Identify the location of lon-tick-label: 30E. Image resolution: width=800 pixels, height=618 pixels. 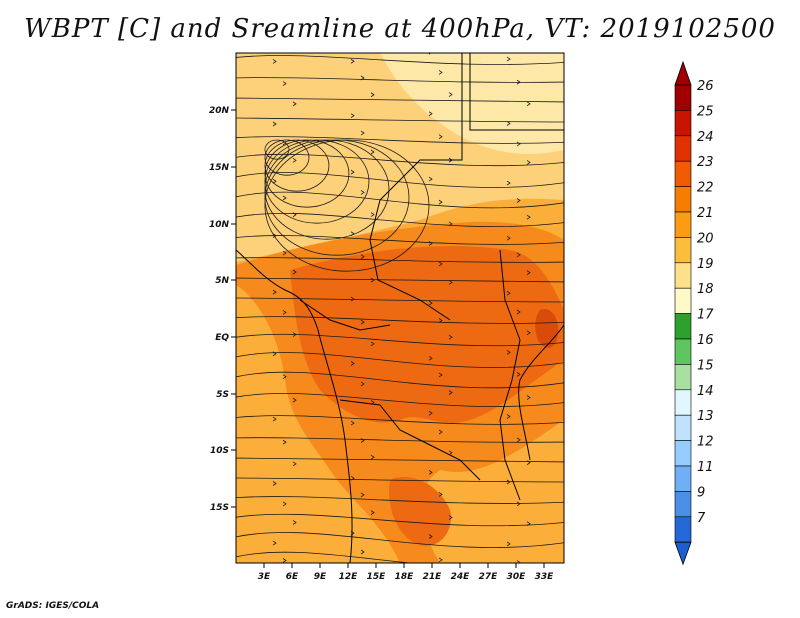
(517, 577).